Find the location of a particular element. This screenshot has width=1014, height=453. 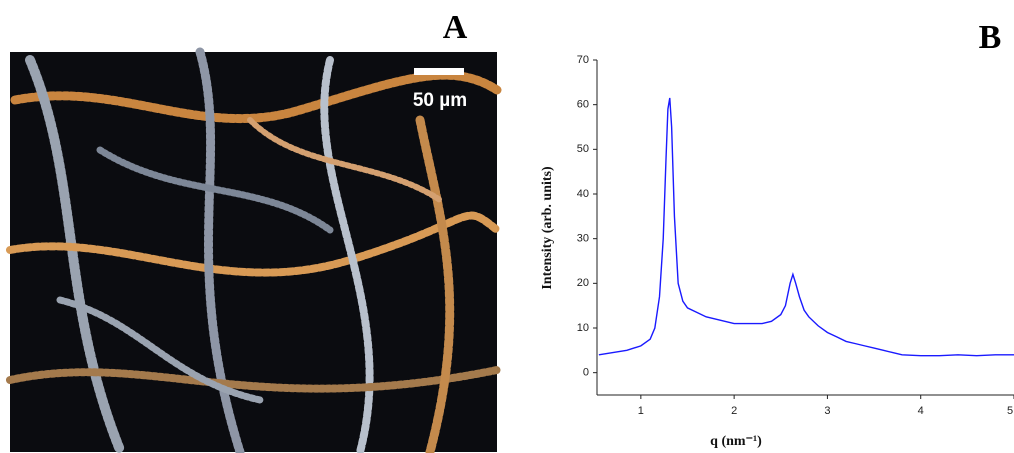

y-tick-label: 70 is located at coordinates (583, 60).